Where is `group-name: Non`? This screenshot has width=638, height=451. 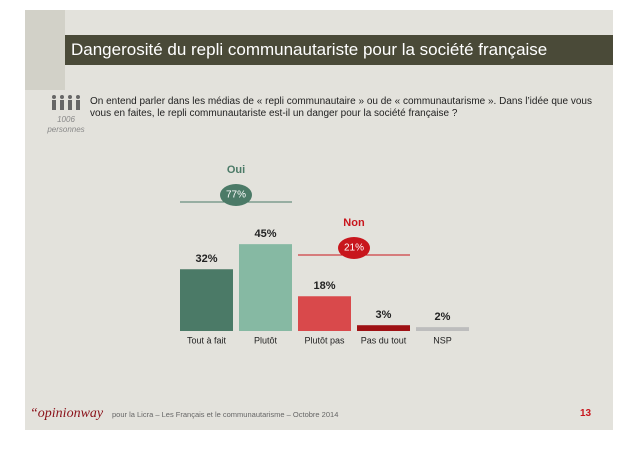 group-name: Non is located at coordinates (354, 223).